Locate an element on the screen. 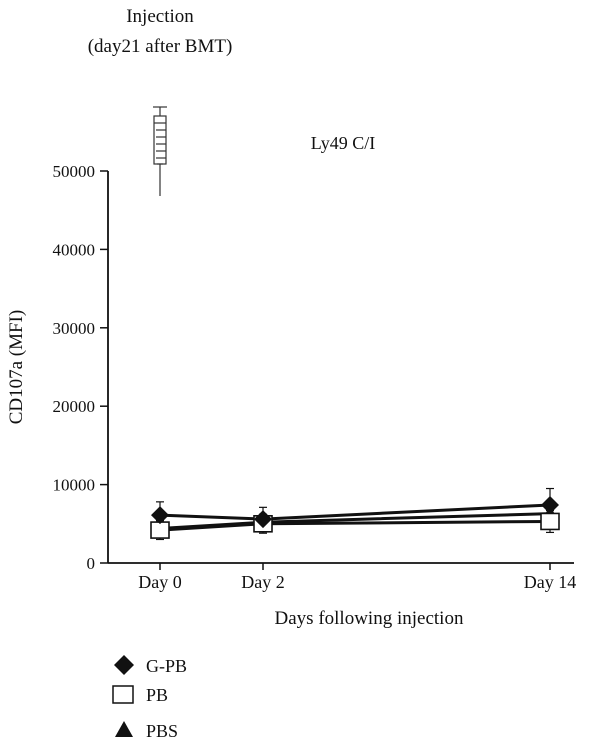 This screenshot has width=600, height=746. legend-marker-pb is located at coordinates (123, 694).